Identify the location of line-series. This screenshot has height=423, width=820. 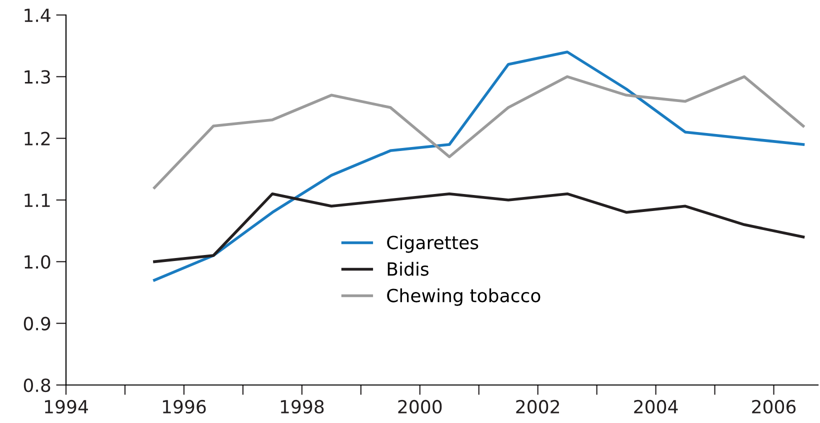
(479, 228).